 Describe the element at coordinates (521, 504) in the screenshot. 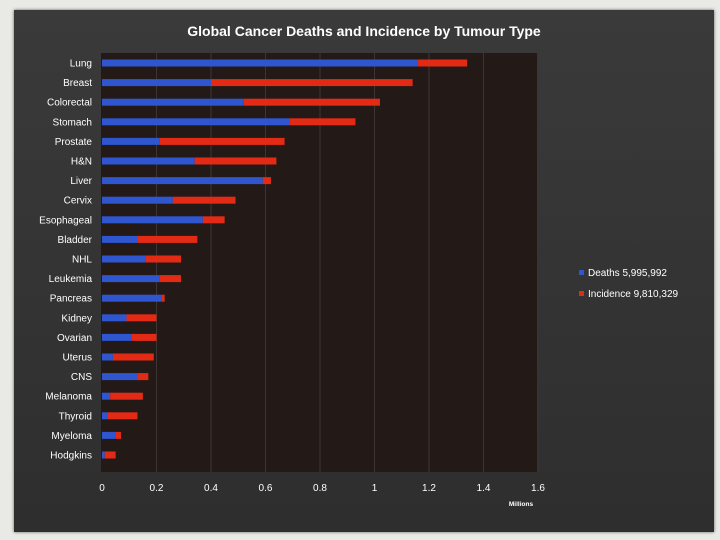

I see `x-axis-label: Millions` at that location.